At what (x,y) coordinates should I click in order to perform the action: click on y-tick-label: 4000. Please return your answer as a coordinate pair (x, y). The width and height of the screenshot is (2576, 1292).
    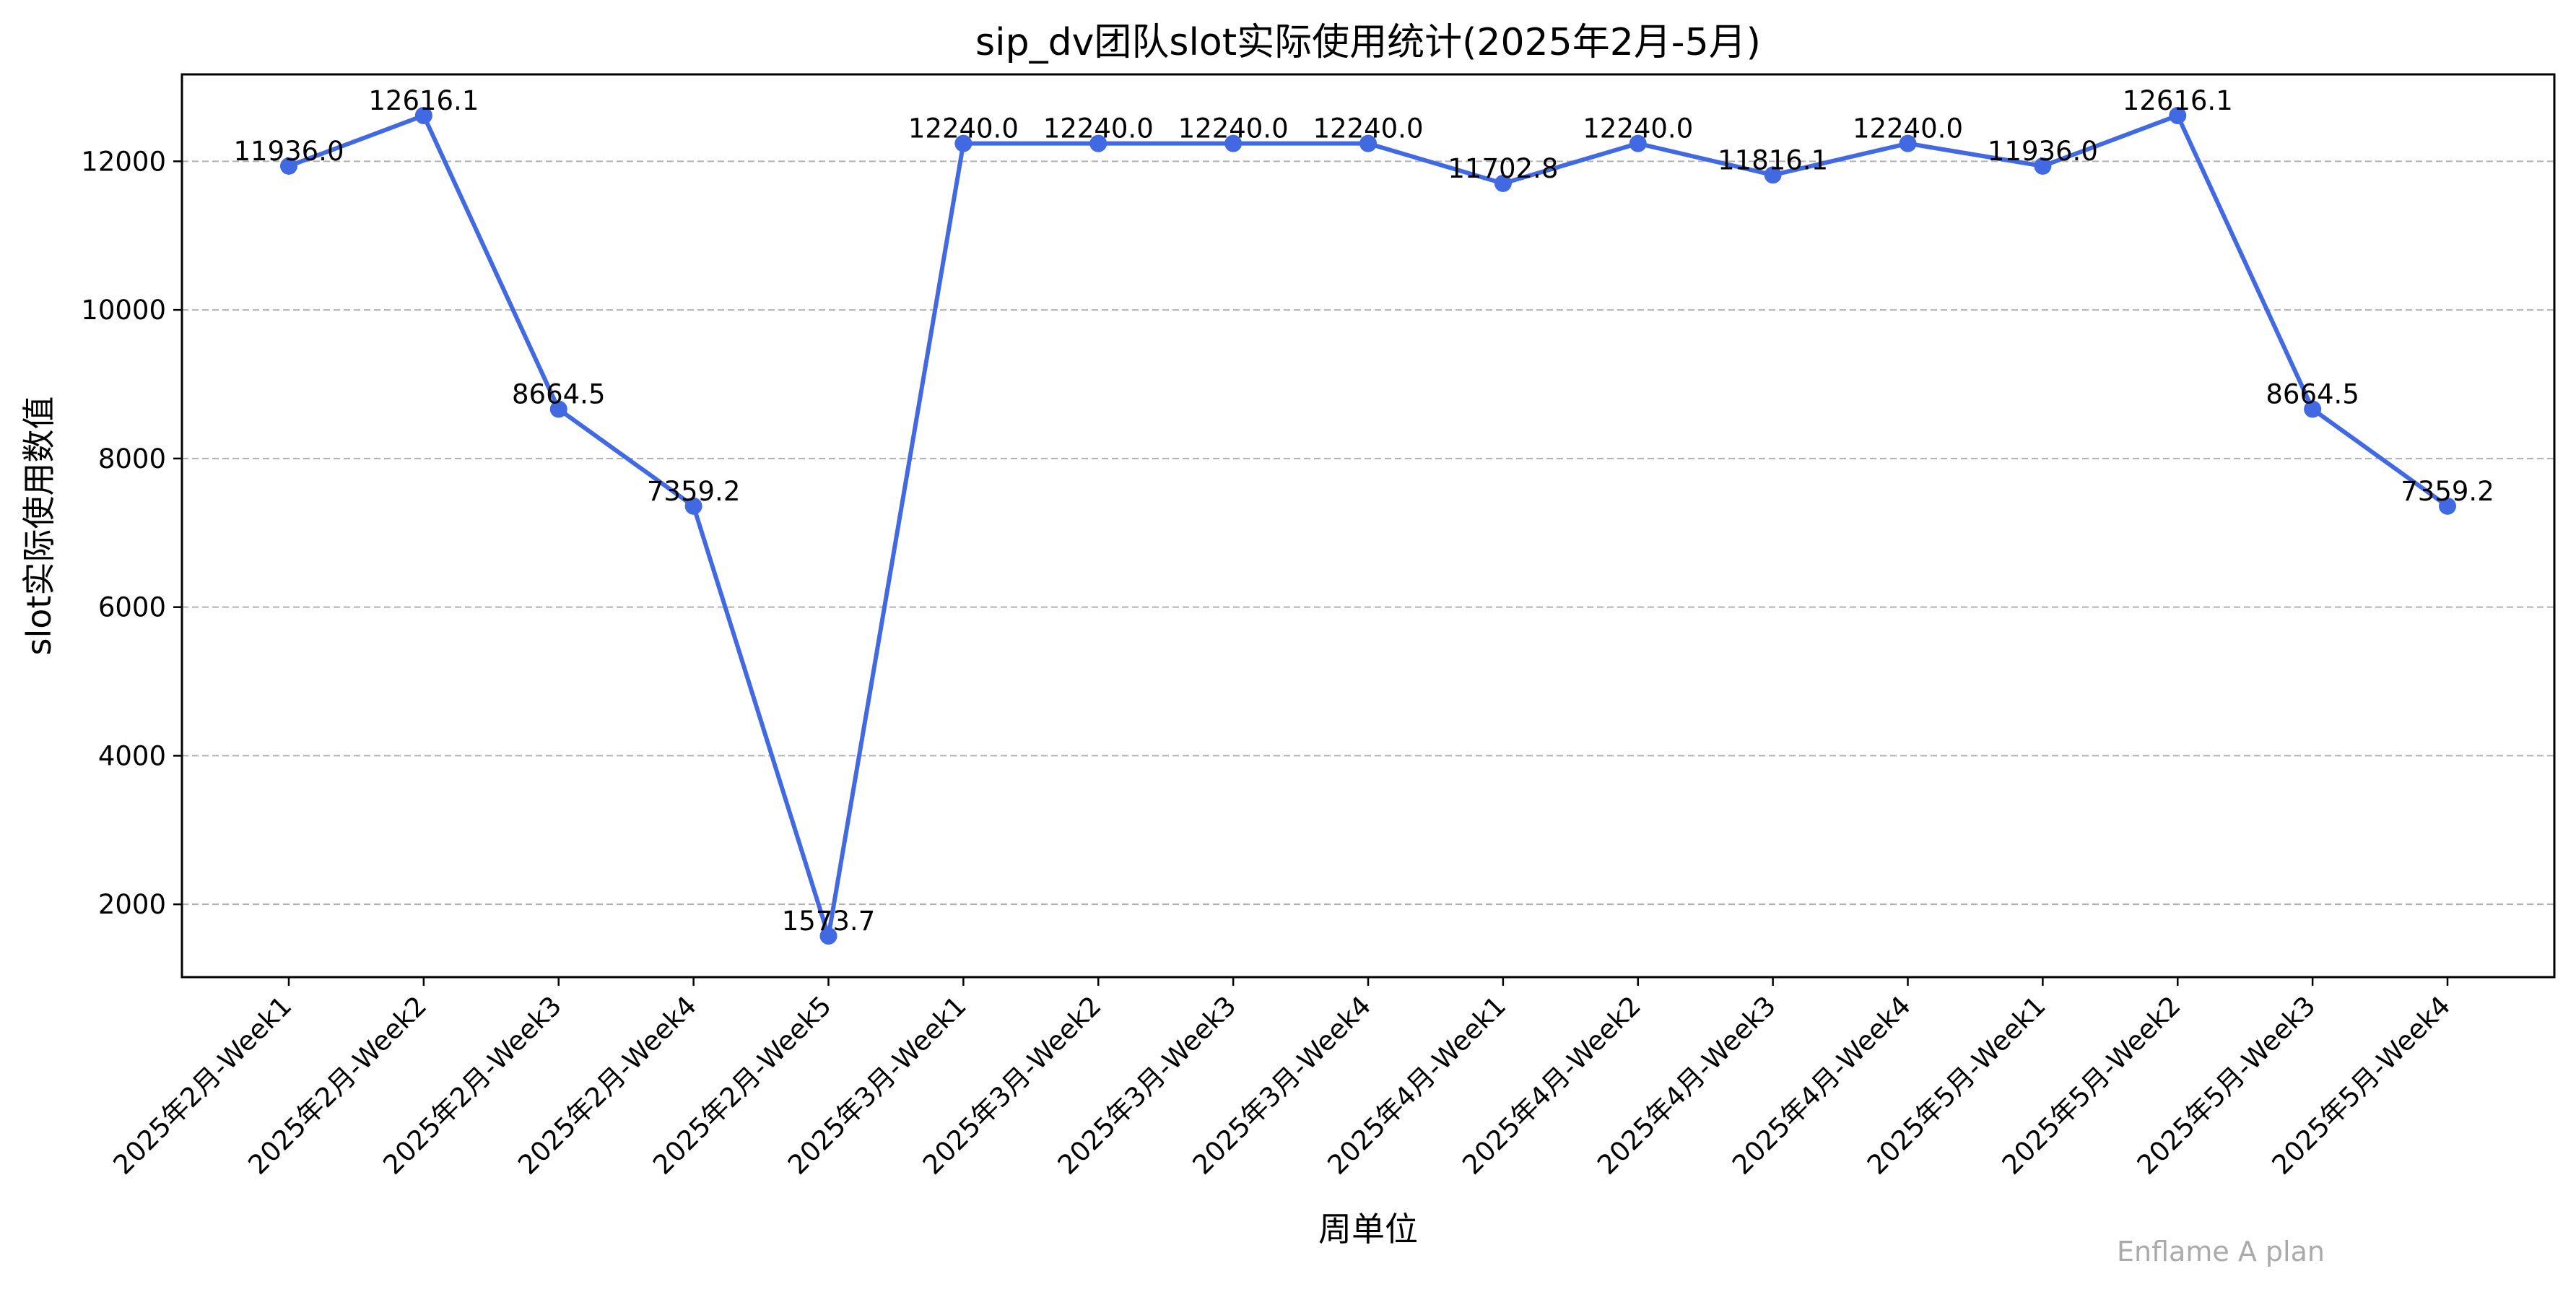
    Looking at the image, I should click on (132, 755).